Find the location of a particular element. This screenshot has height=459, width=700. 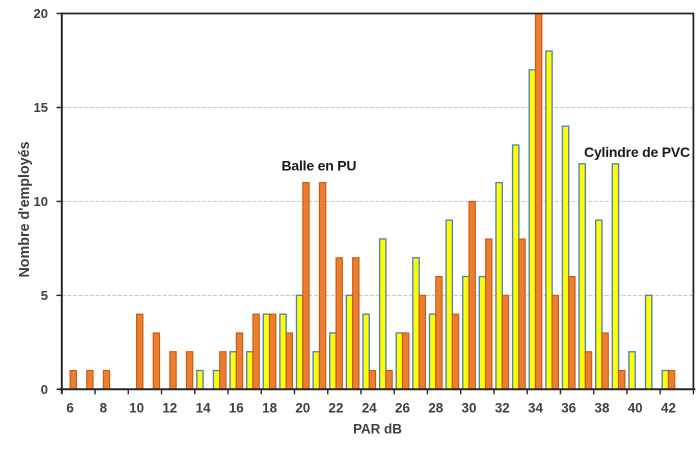

svg-text: 18 is located at coordinates (269, 407).